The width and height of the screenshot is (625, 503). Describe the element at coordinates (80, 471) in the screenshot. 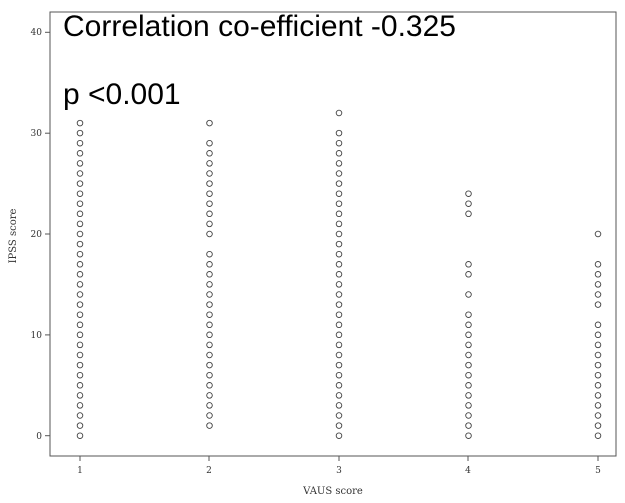

I see `x-tick-label: 1` at that location.